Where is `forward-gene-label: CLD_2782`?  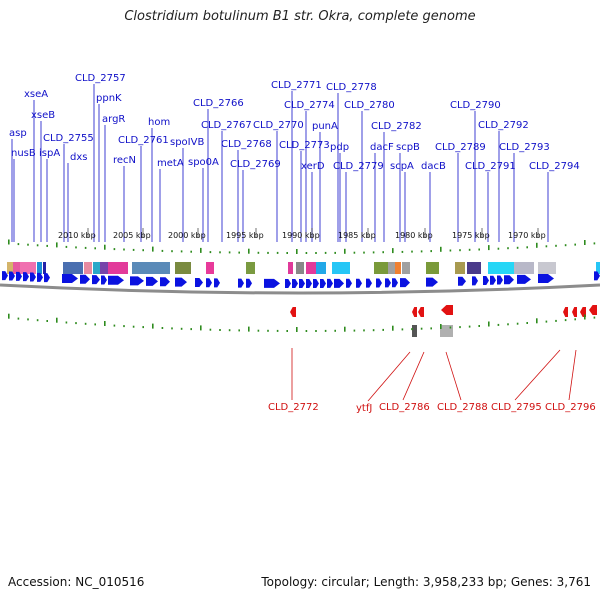
forward-gene-label: CLD_2782 is located at coordinates (396, 126).